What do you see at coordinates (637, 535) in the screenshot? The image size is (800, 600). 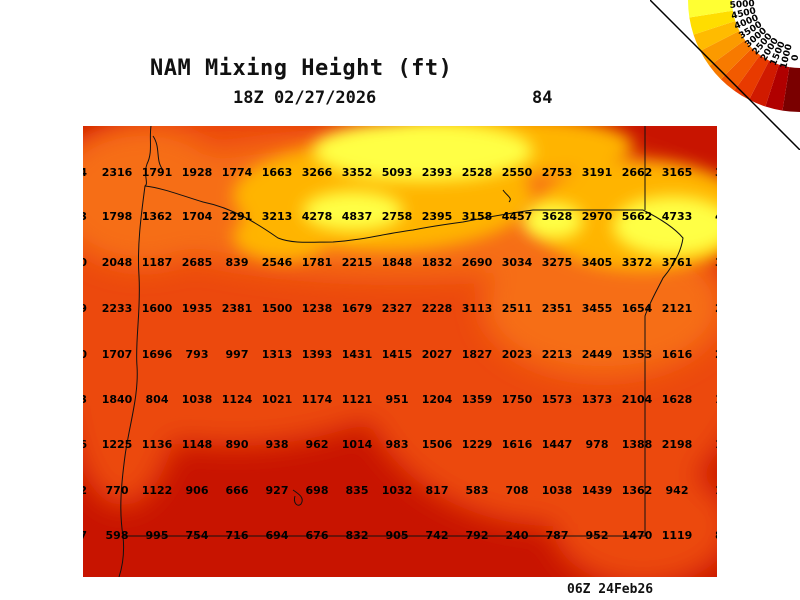 I see `grid-value: 1470` at bounding box center [637, 535].